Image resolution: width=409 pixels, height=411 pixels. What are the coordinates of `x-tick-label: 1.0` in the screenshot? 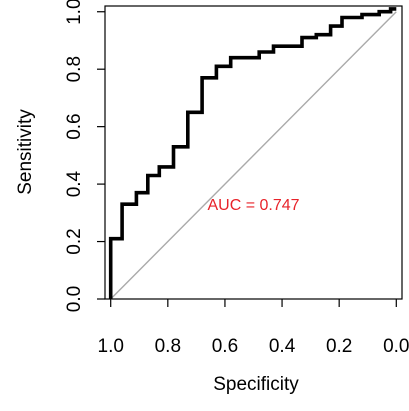 It's located at (111, 346).